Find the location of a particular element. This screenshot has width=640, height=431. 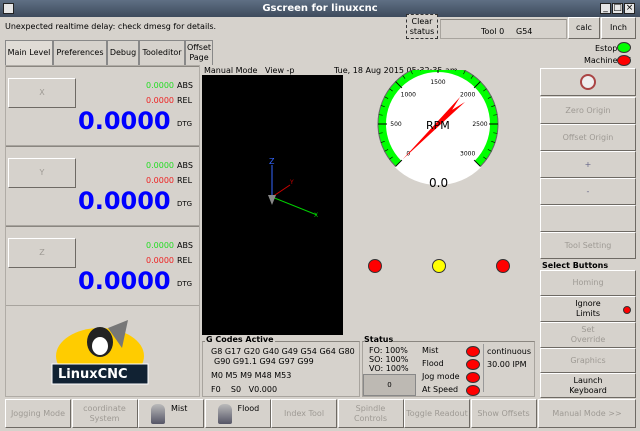

stop-icon is located at coordinates (588, 82).